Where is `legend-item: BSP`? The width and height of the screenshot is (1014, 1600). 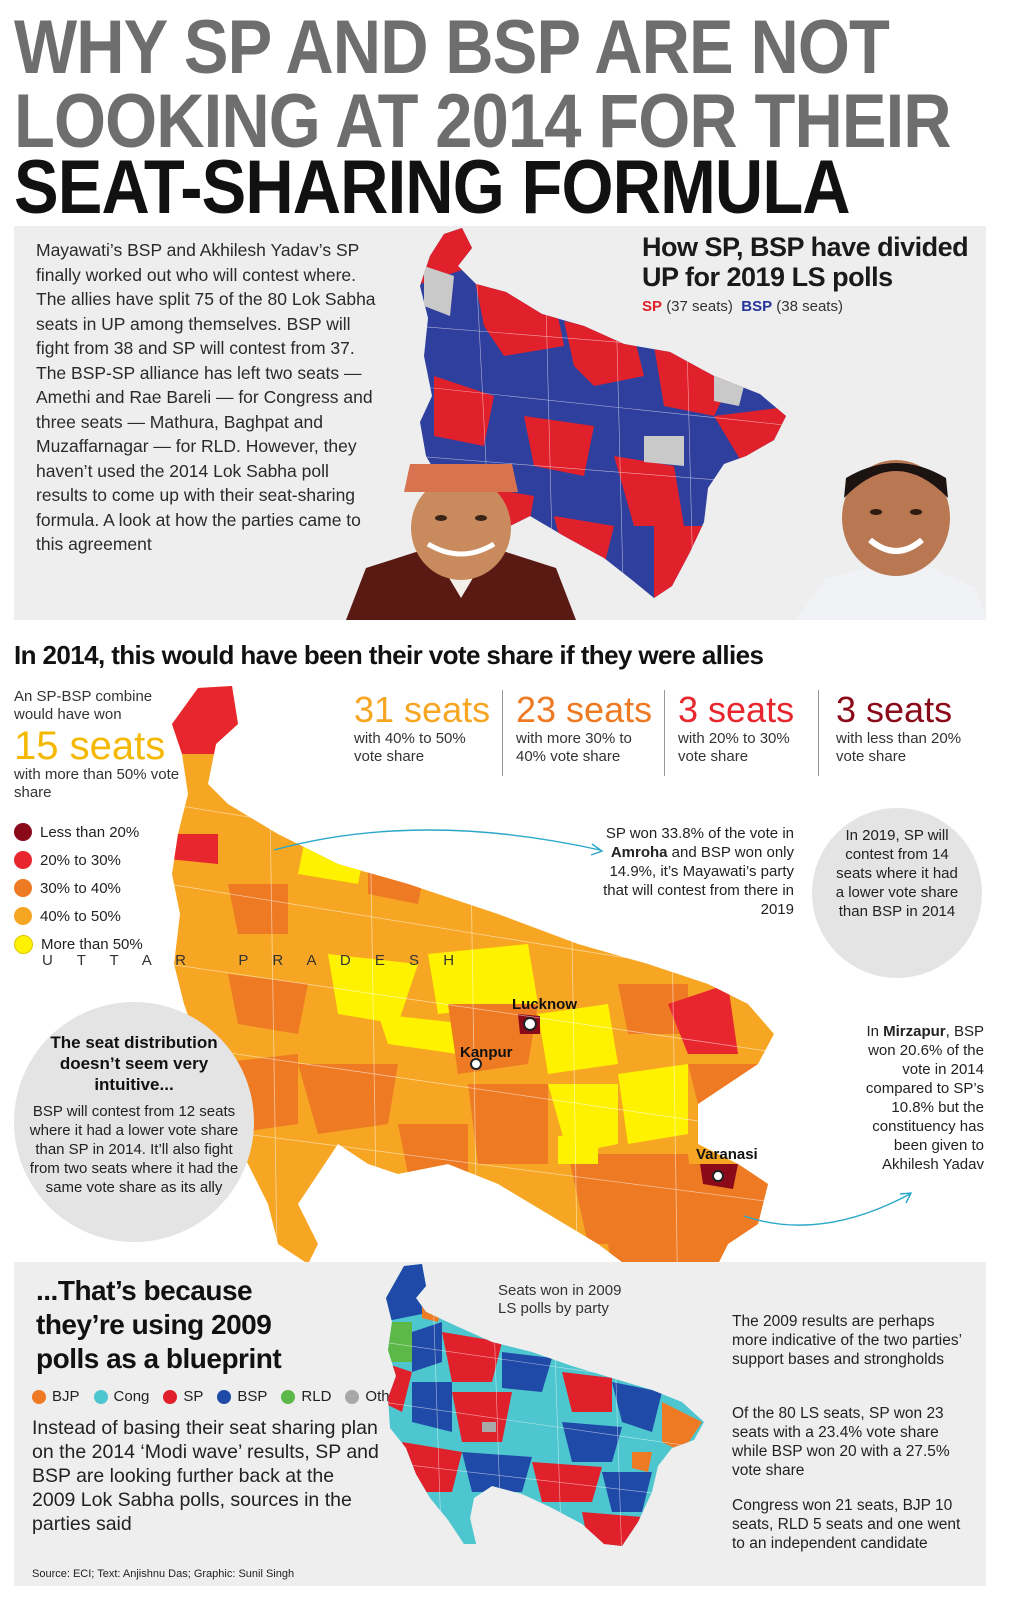 legend-item: BSP is located at coordinates (242, 1396).